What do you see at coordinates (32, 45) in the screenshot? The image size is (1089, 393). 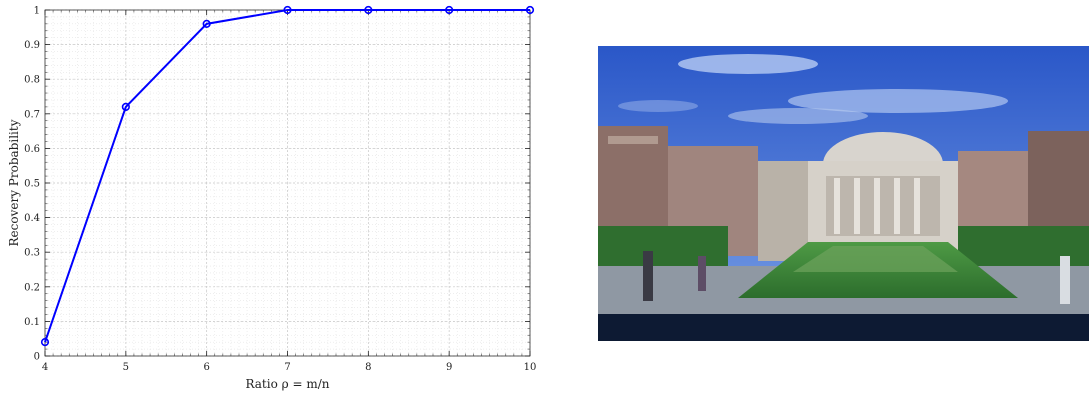 I see `y-tick-label: 0.9` at bounding box center [32, 45].